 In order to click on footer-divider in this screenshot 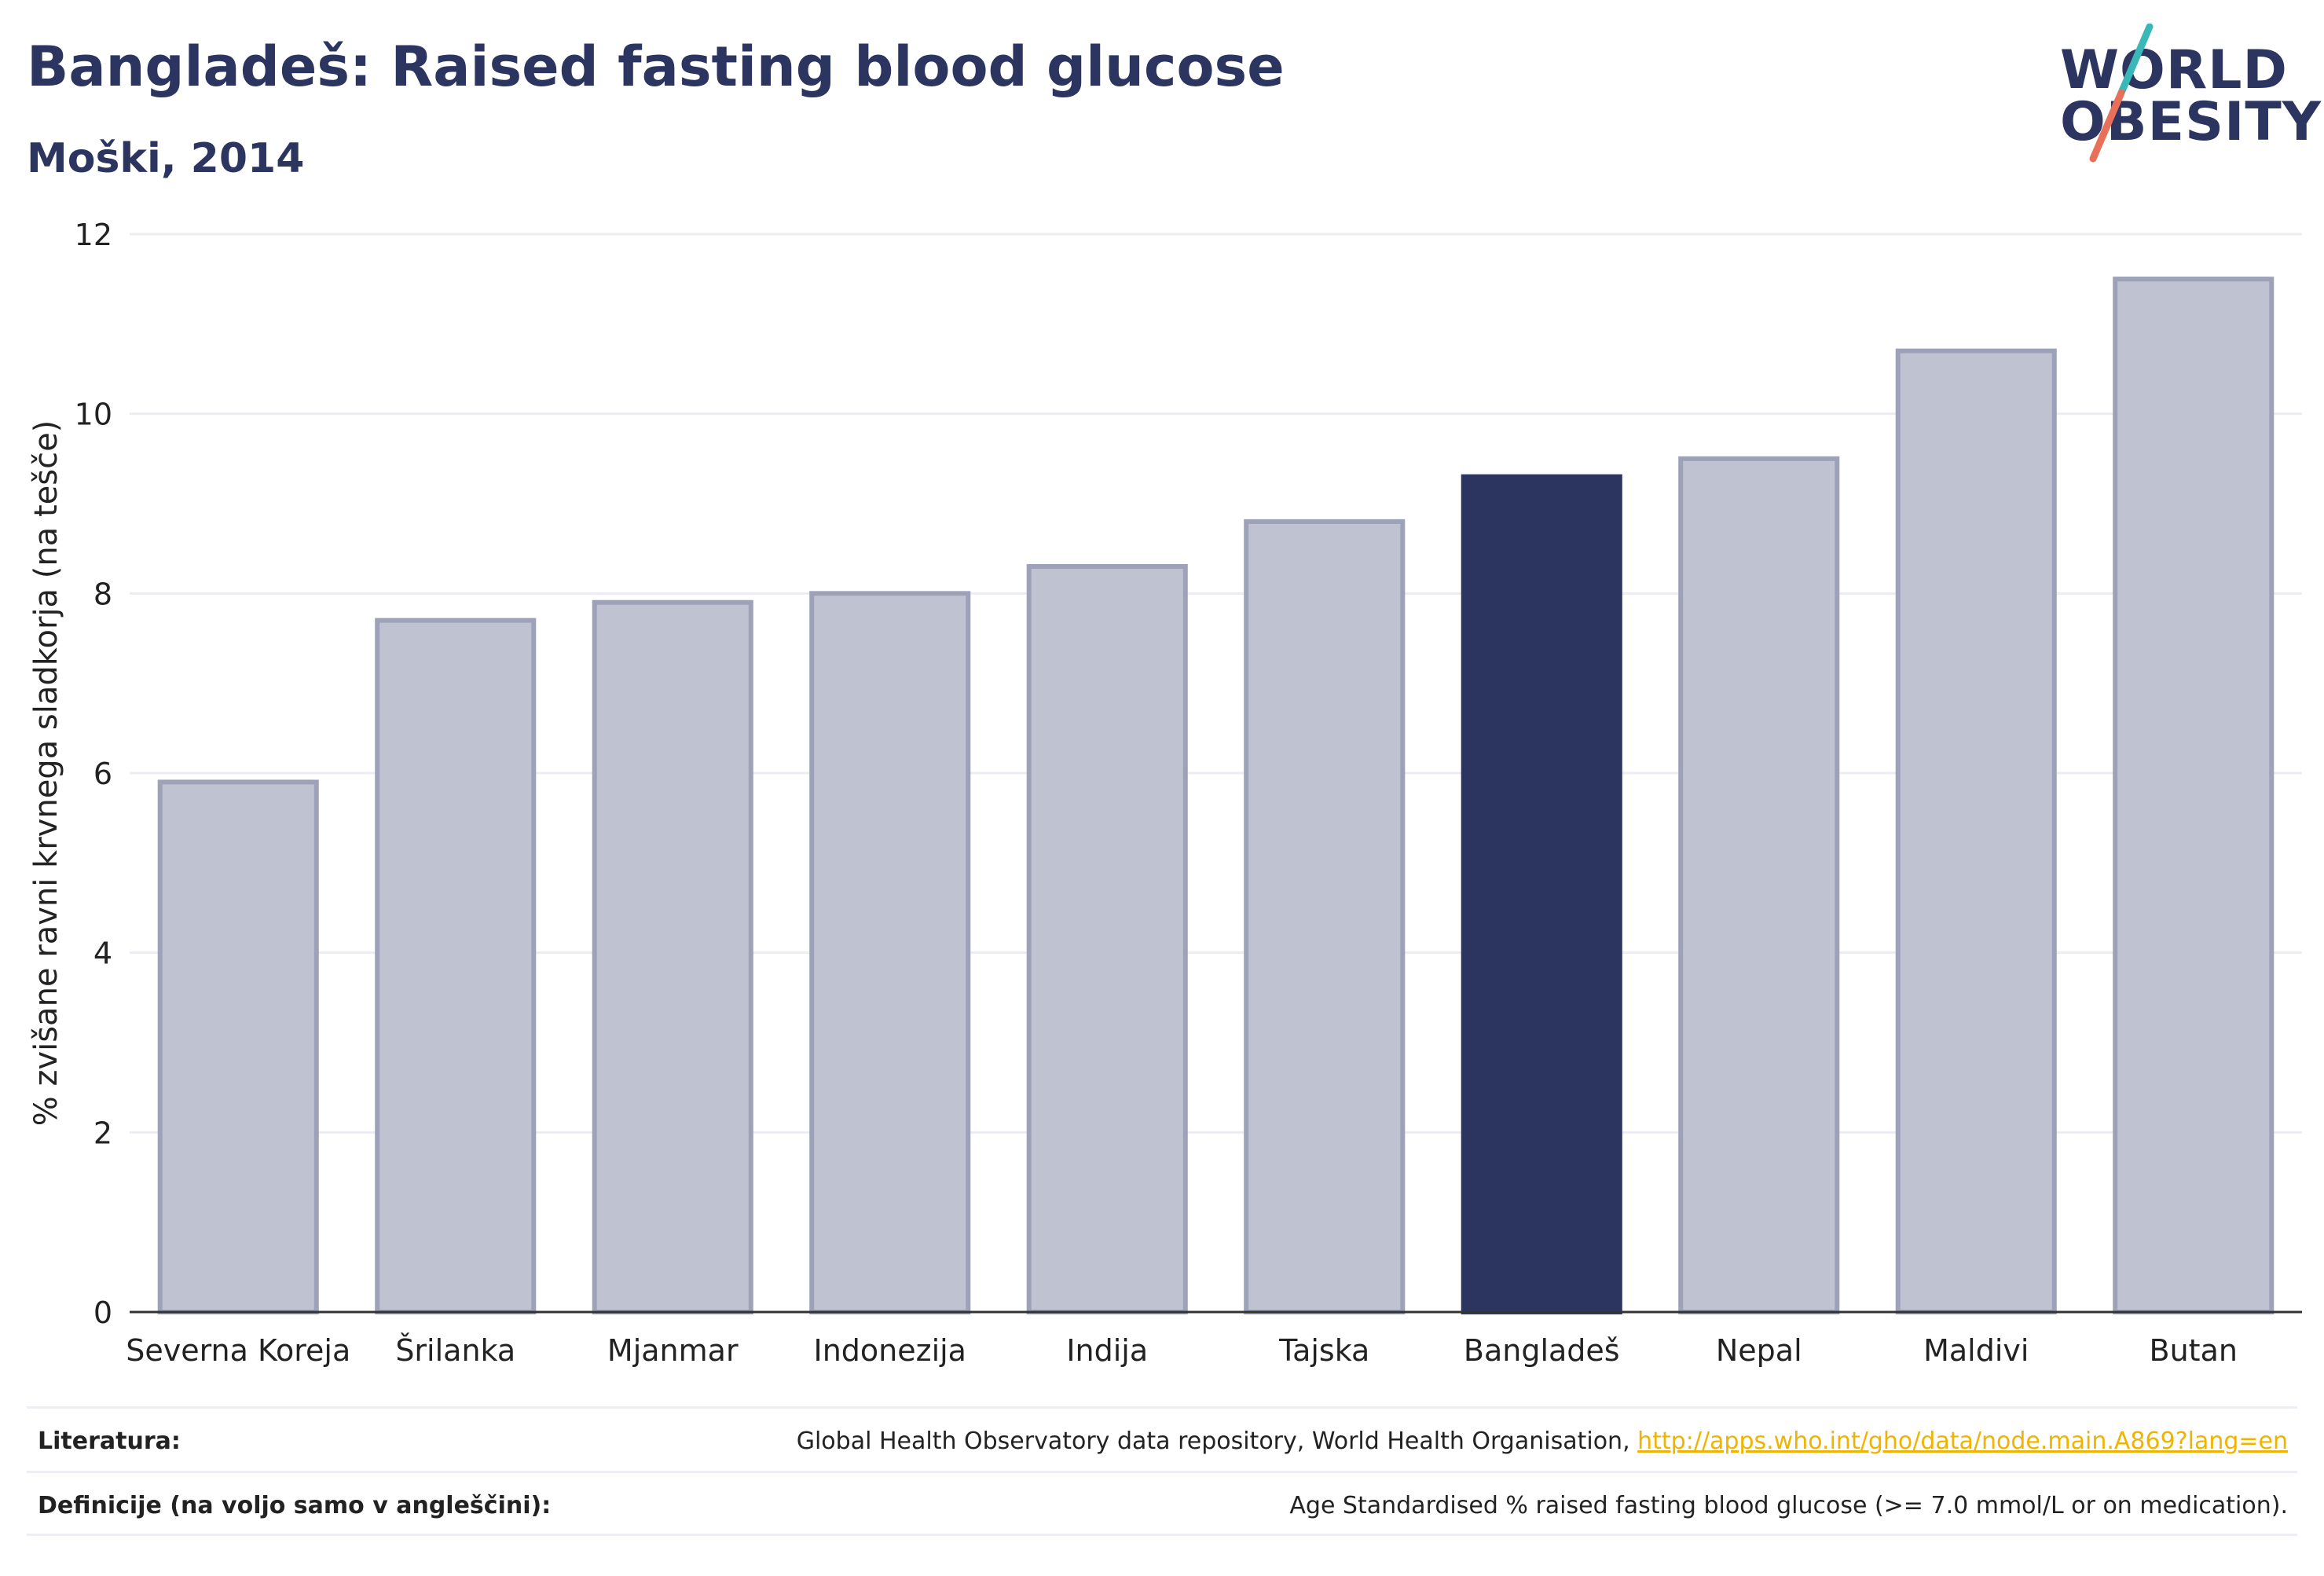, I will do `click(1162, 1535)`.